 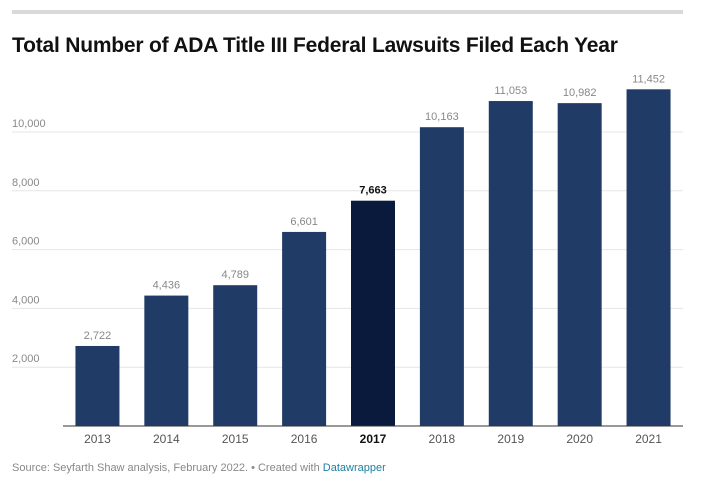 I want to click on bar-2019, so click(x=510, y=263).